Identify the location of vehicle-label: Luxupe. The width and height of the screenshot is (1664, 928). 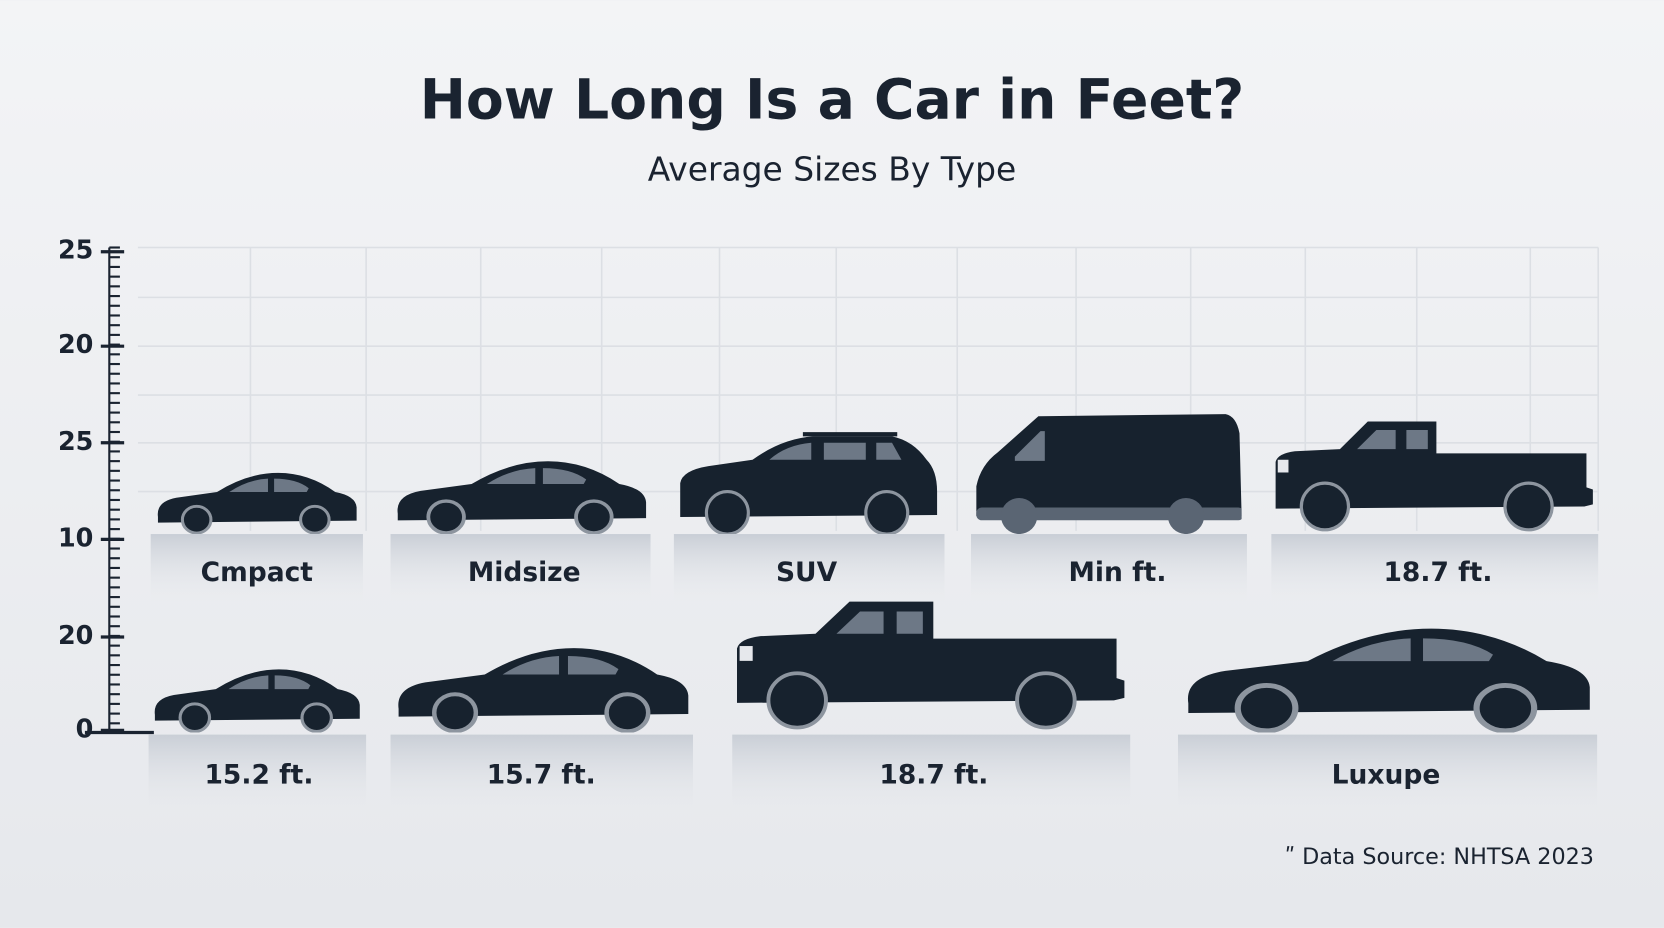
(1386, 775).